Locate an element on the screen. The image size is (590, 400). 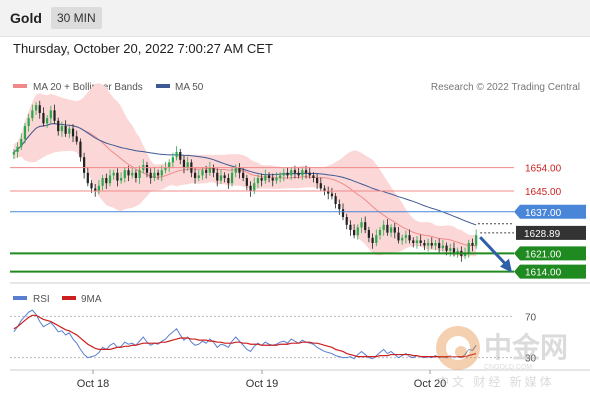
legend-swatch-9ma is located at coordinates (69, 298).